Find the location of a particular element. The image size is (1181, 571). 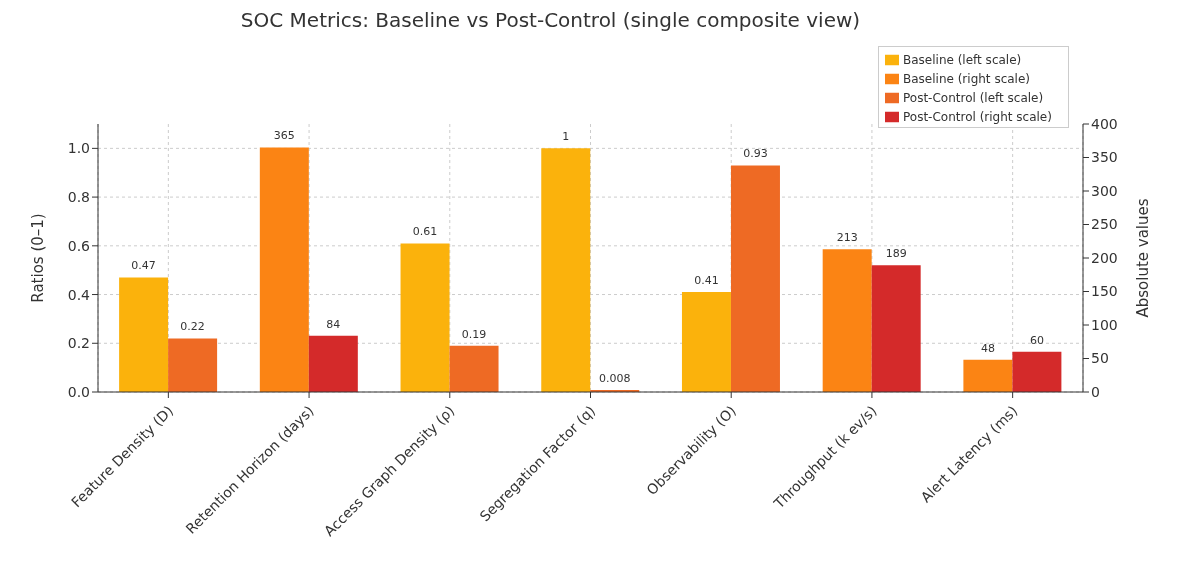

data-label: 48 is located at coordinates (987, 348).